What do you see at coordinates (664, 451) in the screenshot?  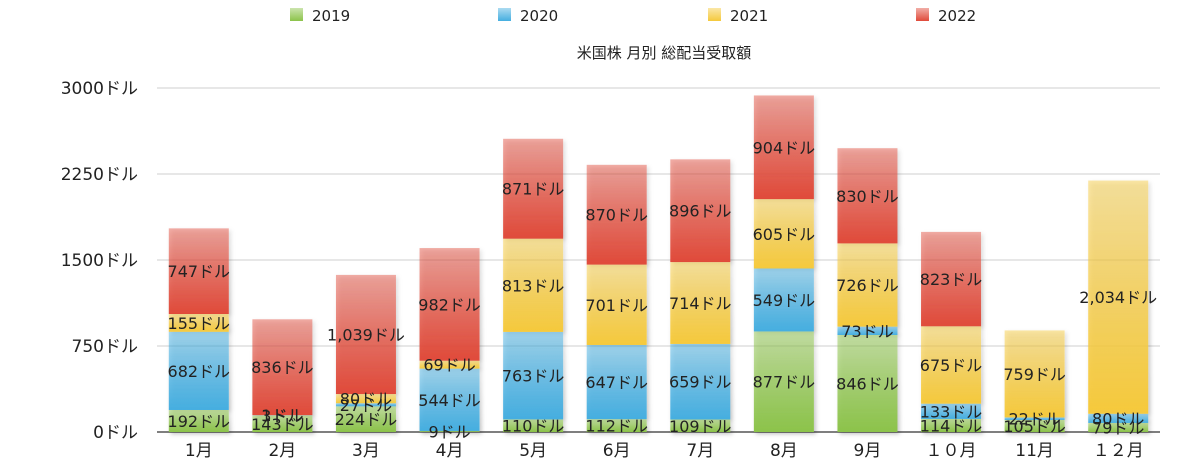 I see `x-axis: 1月 2月 3月 4月 5月 6月 7月 8月 9月 １０月 11月 １２月` at bounding box center [664, 451].